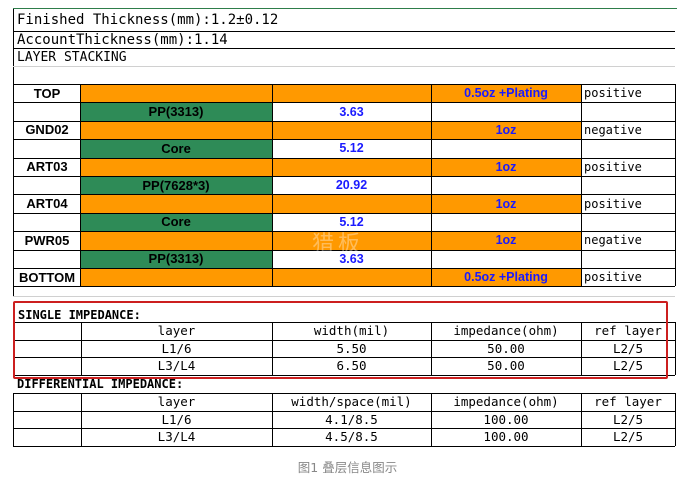  Describe the element at coordinates (72, 57) in the screenshot. I see `layer-stacking-title: LAYER STACKING` at that location.